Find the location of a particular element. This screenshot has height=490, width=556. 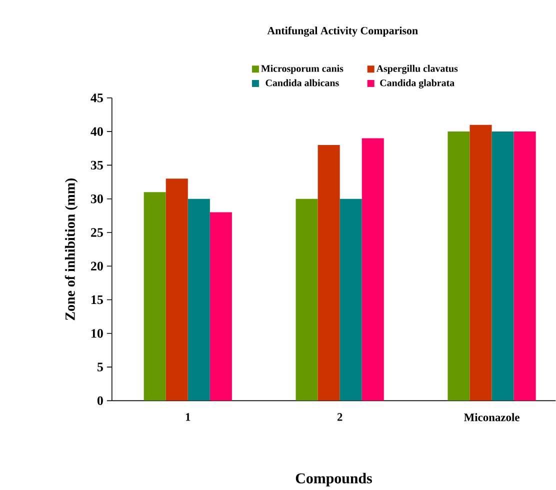

x-axis-title: Compounds is located at coordinates (334, 480).